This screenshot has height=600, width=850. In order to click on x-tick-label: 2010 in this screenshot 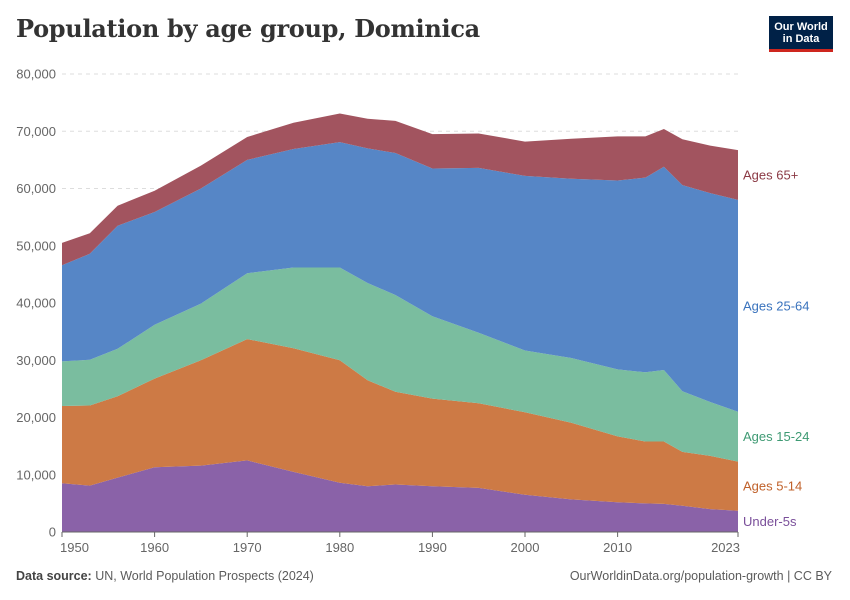, I will do `click(617, 547)`.